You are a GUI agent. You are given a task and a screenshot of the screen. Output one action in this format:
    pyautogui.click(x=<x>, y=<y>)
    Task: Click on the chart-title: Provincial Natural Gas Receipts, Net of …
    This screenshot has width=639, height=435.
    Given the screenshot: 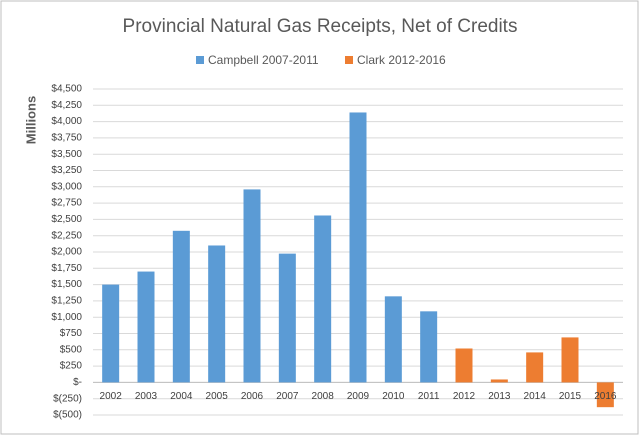 What is the action you would take?
    pyautogui.click(x=320, y=26)
    